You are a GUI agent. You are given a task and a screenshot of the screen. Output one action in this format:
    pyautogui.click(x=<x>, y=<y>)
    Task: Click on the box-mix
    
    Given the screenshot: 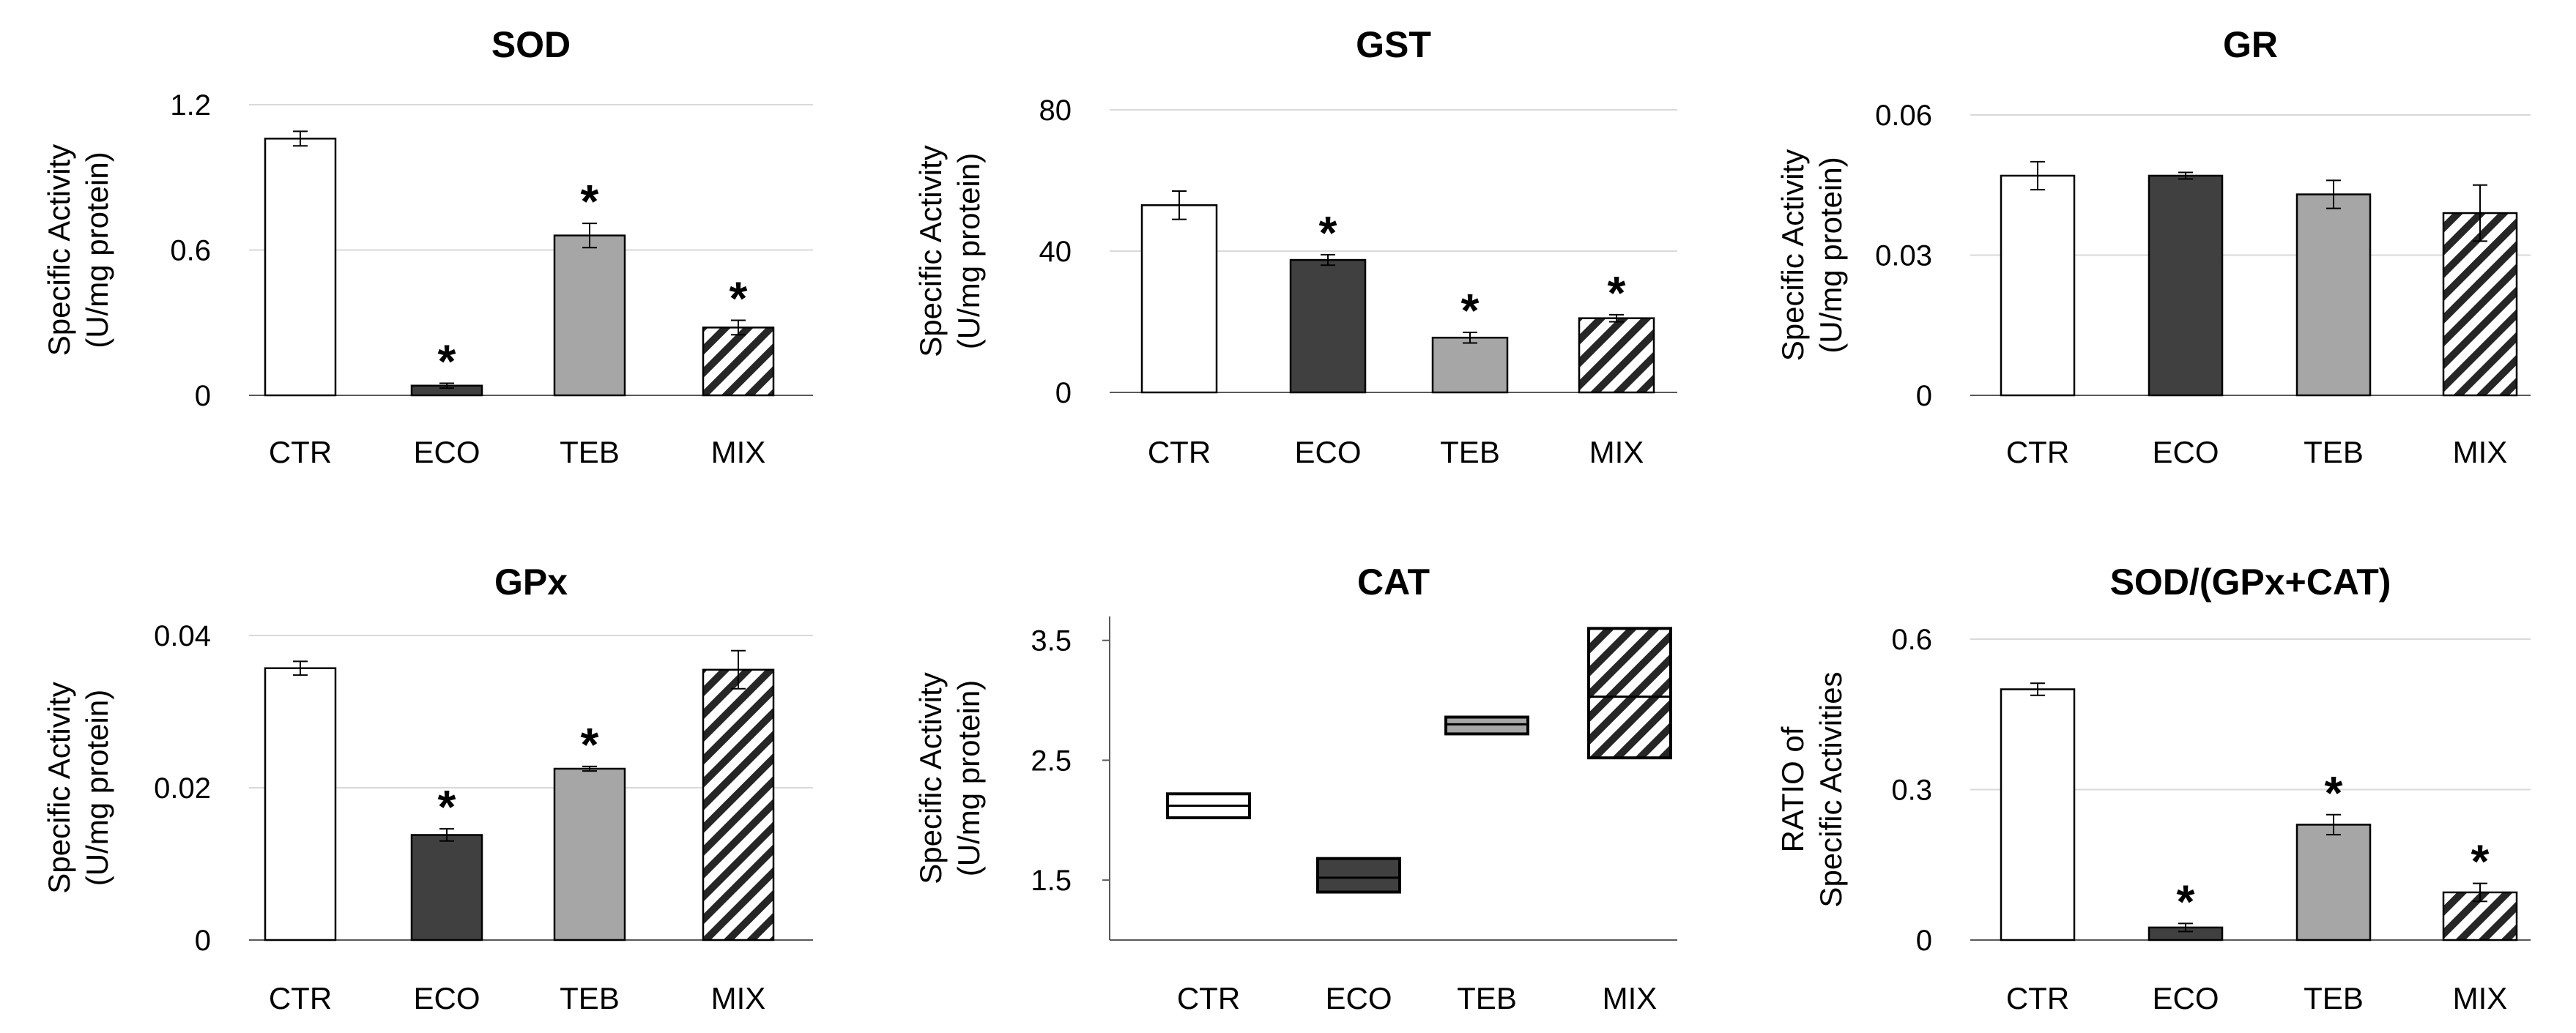 What is the action you would take?
    pyautogui.click(x=1629, y=693)
    